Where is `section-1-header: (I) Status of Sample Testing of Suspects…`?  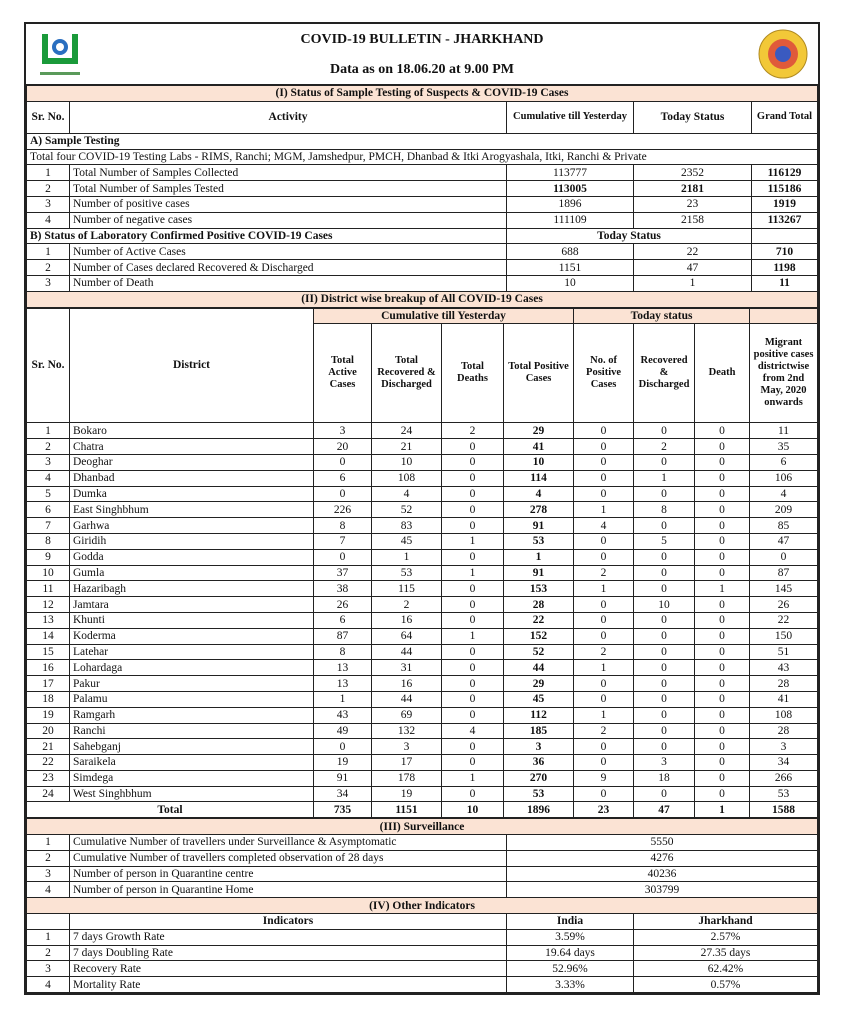 section-1-header: (I) Status of Sample Testing of Suspects… is located at coordinates (422, 93).